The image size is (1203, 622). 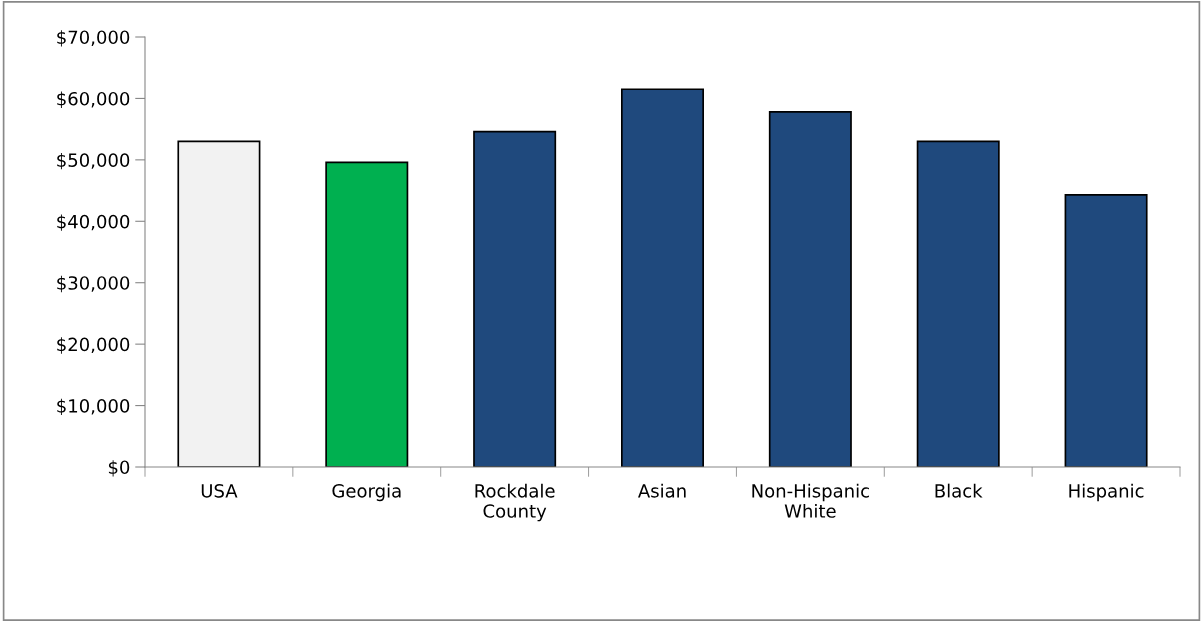 What do you see at coordinates (93, 345) in the screenshot?
I see `y-tick-label: $20,000` at bounding box center [93, 345].